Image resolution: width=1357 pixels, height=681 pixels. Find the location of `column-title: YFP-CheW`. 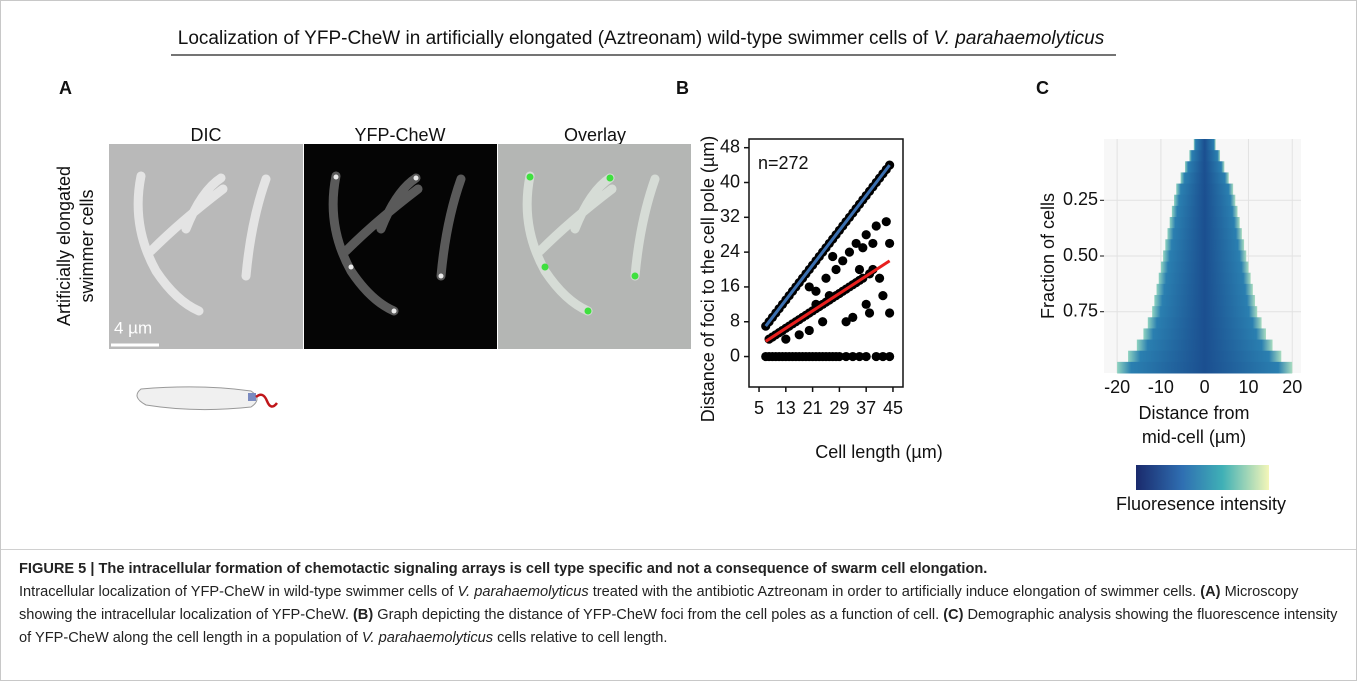

column-title: YFP-CheW is located at coordinates (399, 135).